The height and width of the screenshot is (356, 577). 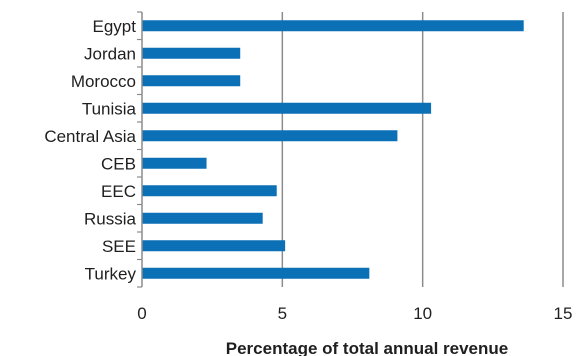 What do you see at coordinates (141, 313) in the screenshot?
I see `x-tick-label-0: 0` at bounding box center [141, 313].